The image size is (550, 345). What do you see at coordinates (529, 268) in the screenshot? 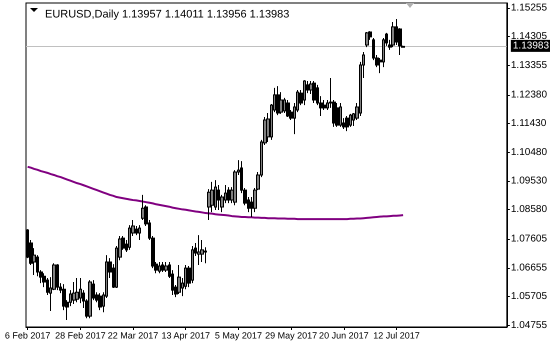
I see `y-tick-label: 1.06655` at bounding box center [529, 268].